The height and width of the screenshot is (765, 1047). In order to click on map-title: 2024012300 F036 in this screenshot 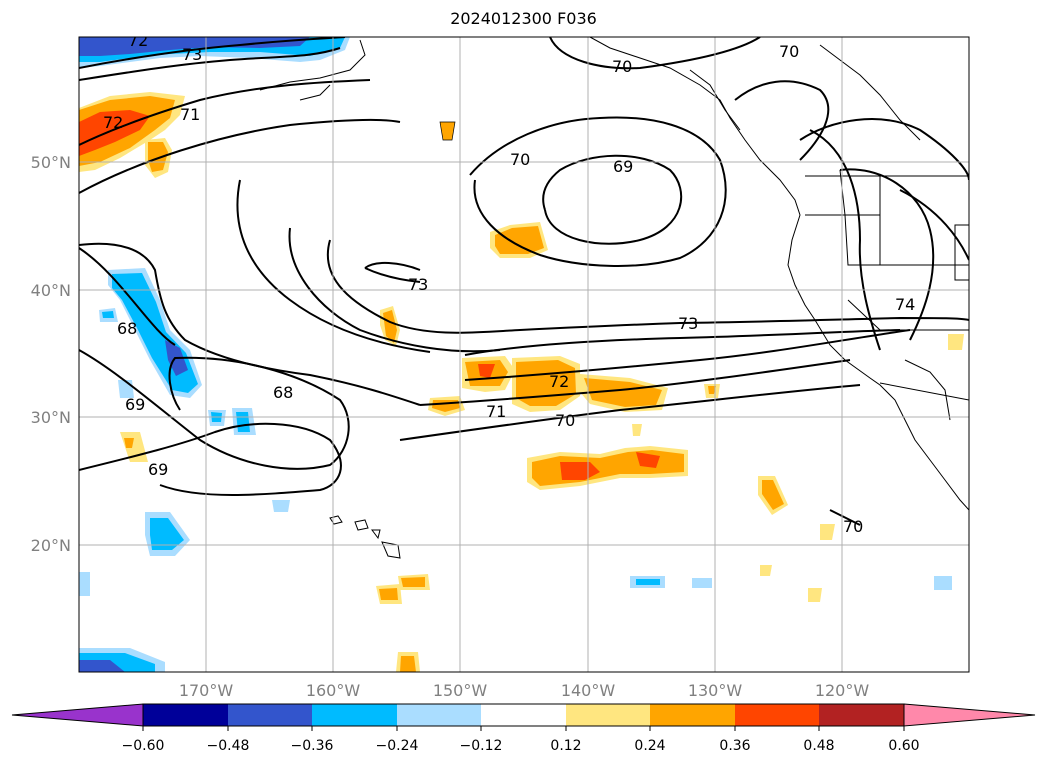, I will do `click(523, 18)`.